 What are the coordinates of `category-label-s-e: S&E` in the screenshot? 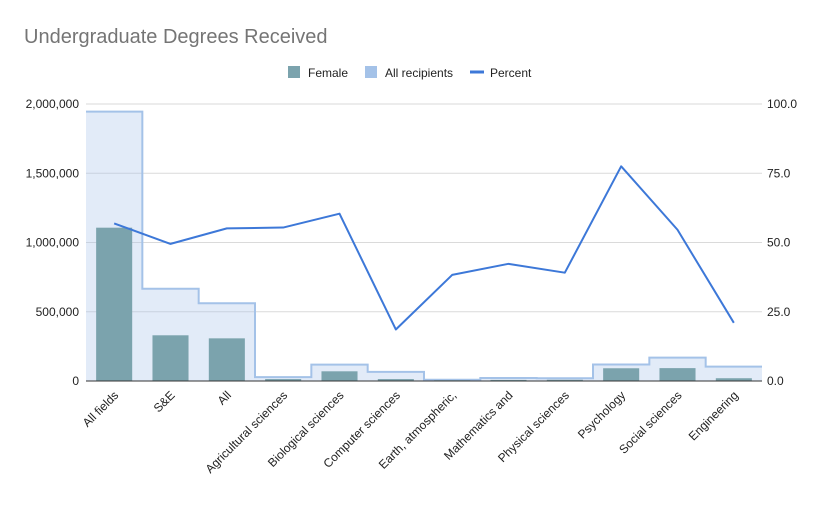 It's located at (164, 401).